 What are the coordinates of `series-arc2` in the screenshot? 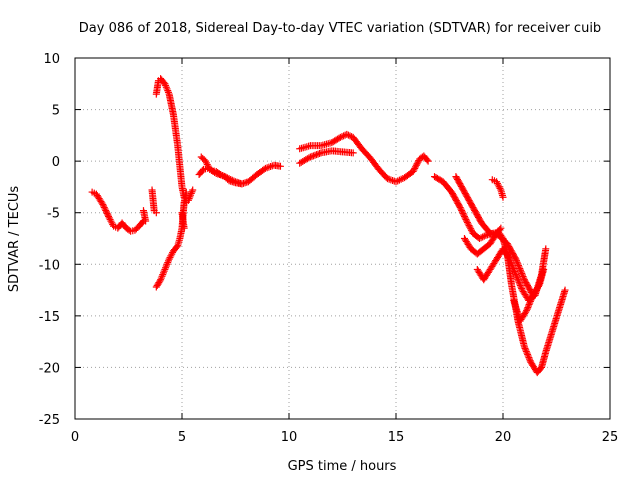 It's located at (144, 216).